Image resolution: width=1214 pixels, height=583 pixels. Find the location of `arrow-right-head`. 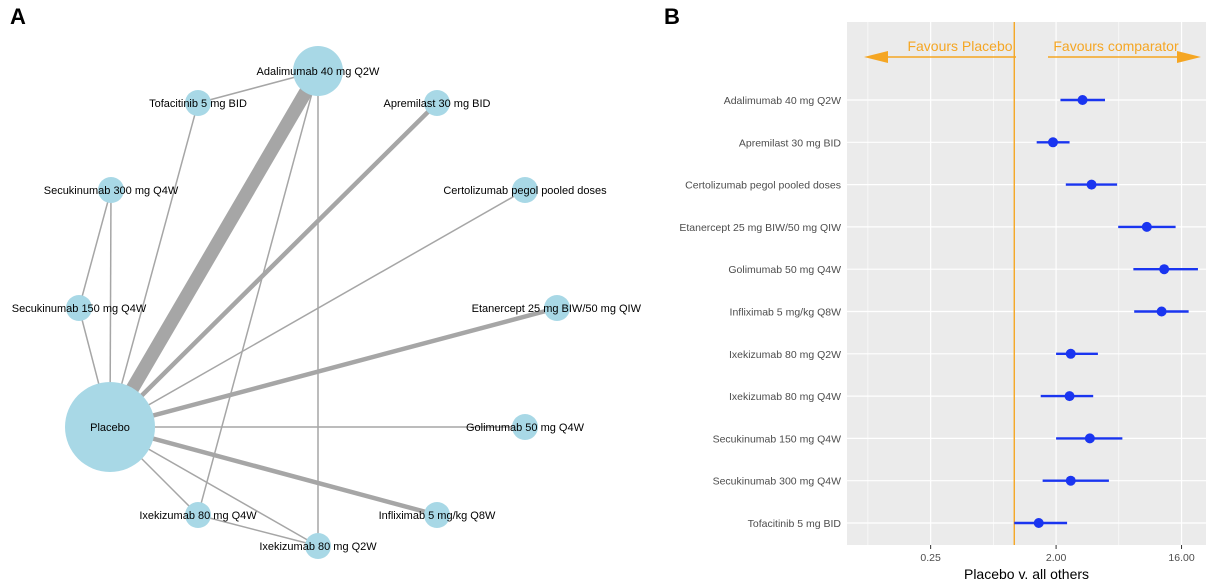

arrow-right-head is located at coordinates (1189, 57).